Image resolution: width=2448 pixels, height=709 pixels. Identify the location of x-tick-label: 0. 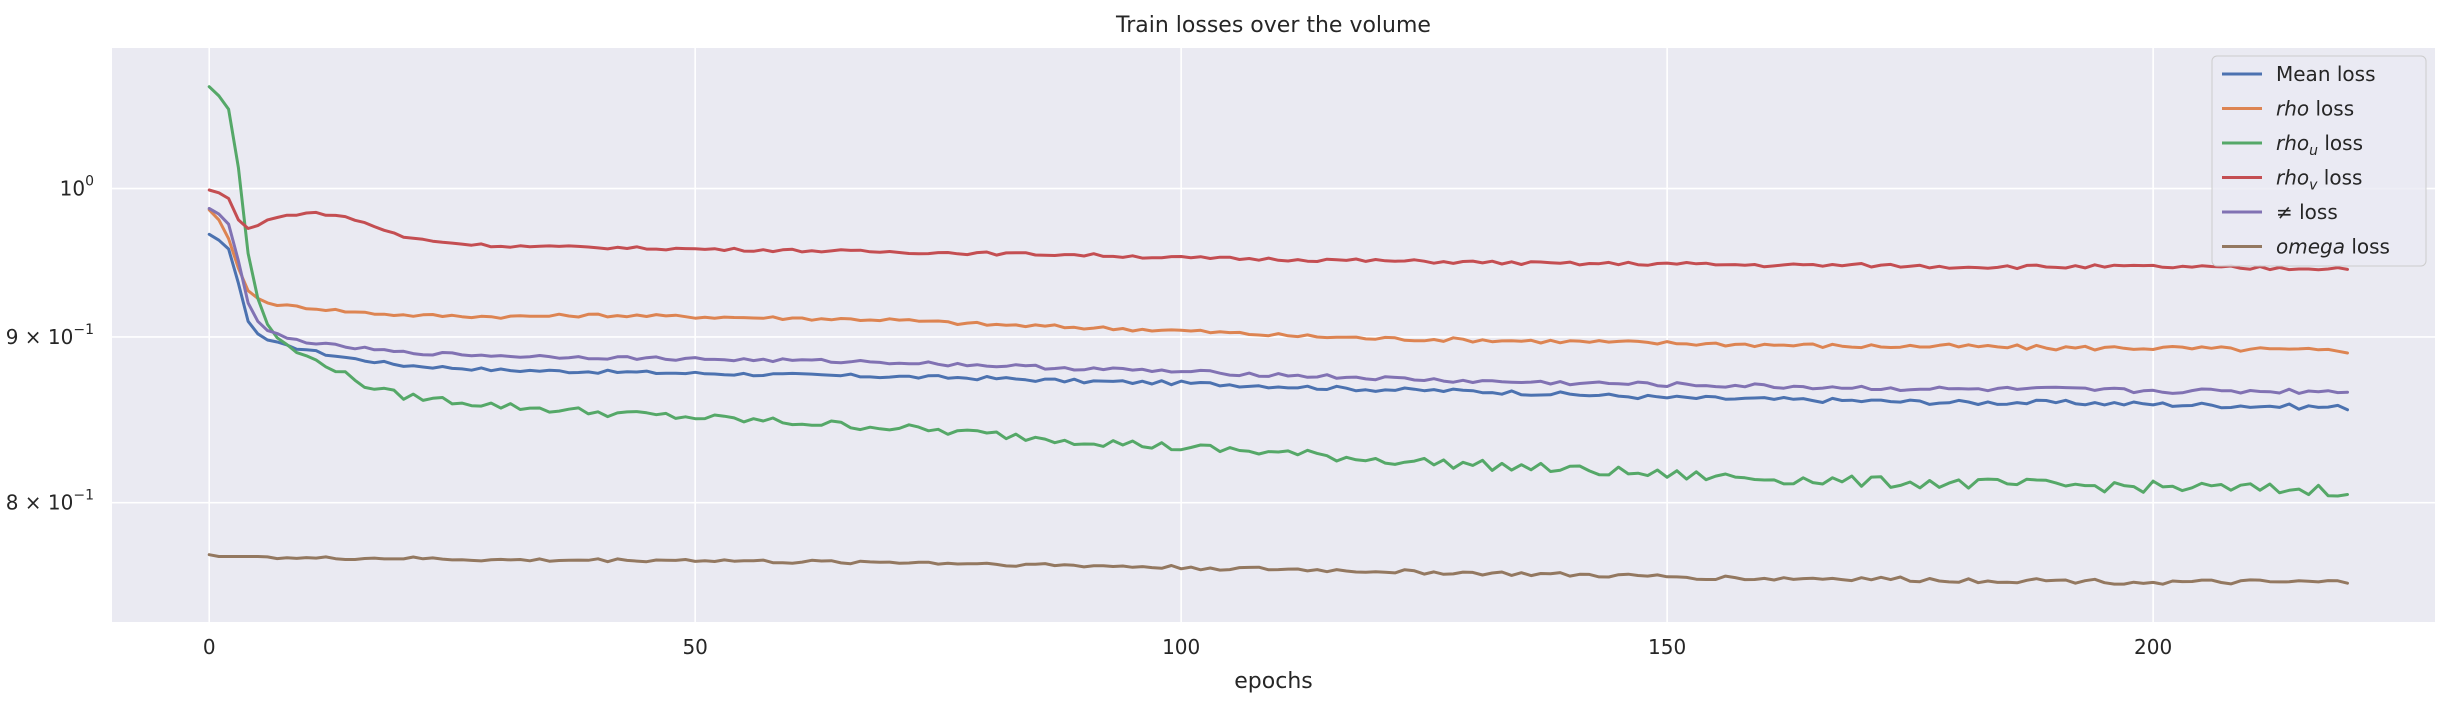
(209, 647).